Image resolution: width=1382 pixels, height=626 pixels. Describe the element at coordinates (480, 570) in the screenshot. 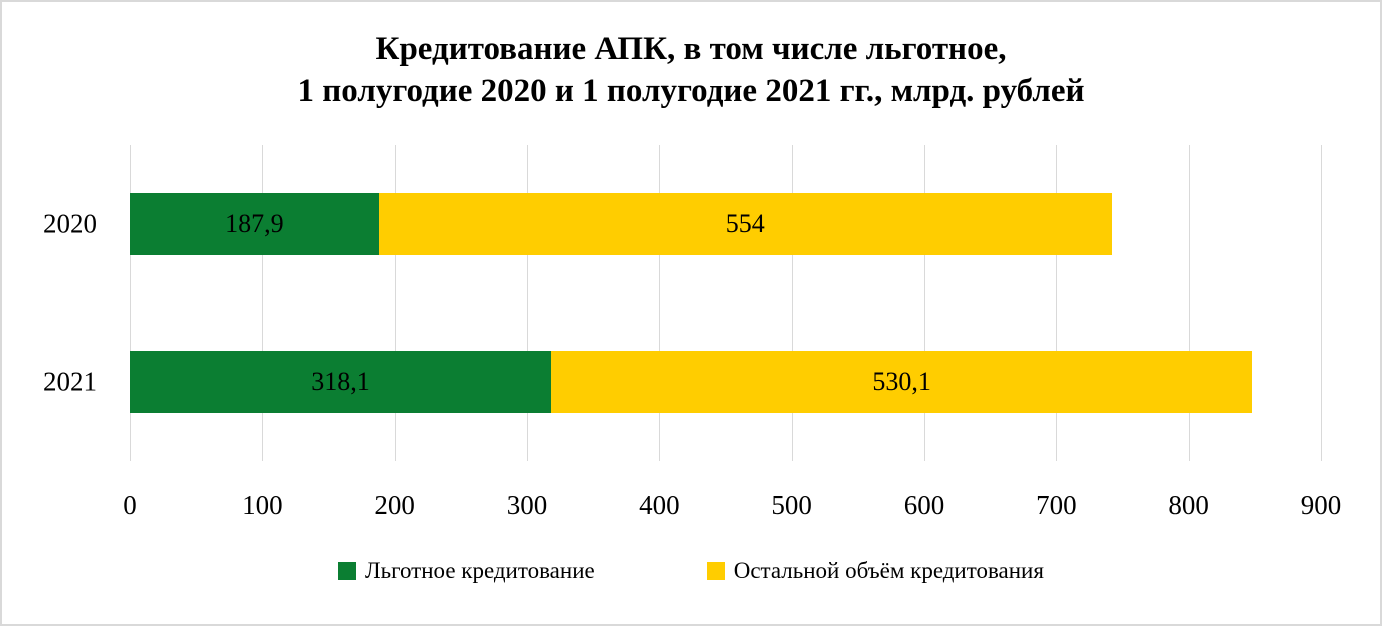

I see `legend-label: Льготное кредитование` at that location.